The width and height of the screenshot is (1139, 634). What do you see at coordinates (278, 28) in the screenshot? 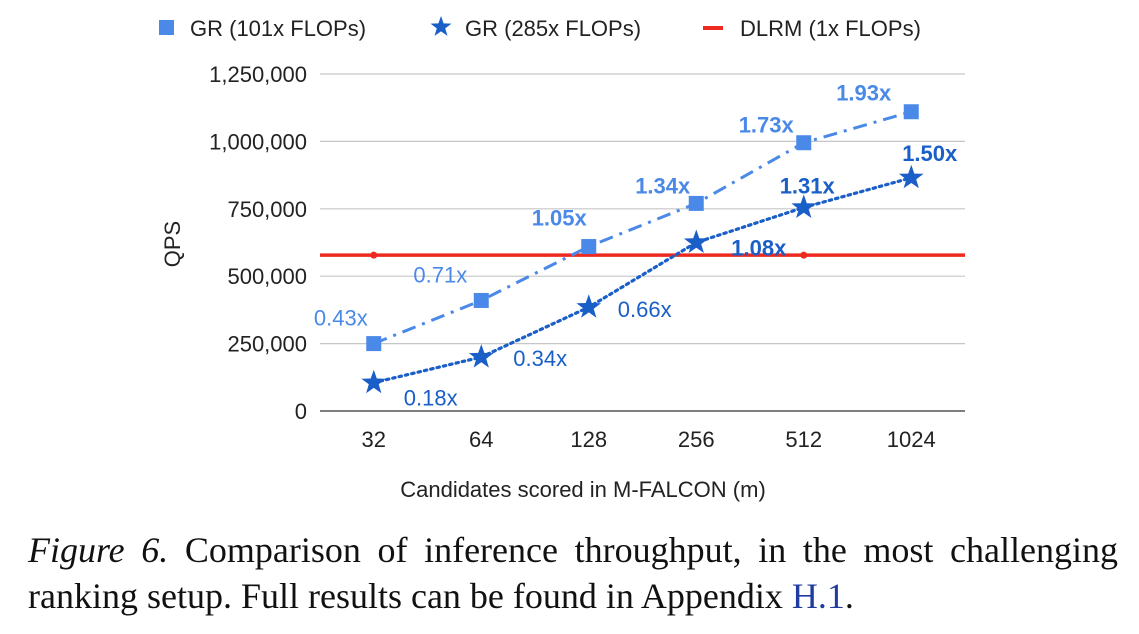
I see `legend-label-gr-101x: GR (101x FLOPs)` at bounding box center [278, 28].